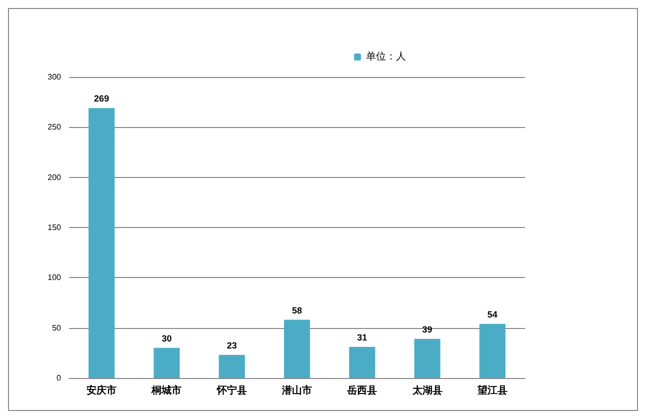  Describe the element at coordinates (427, 329) in the screenshot. I see `data-label: 39` at that location.